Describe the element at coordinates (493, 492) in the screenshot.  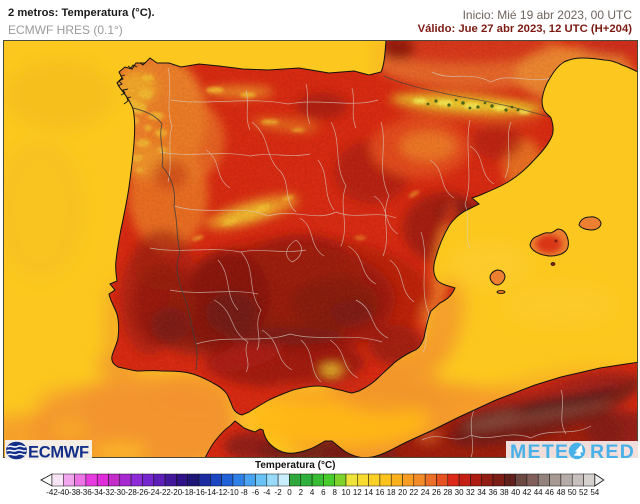
I see `svg-text: 36` at that location.